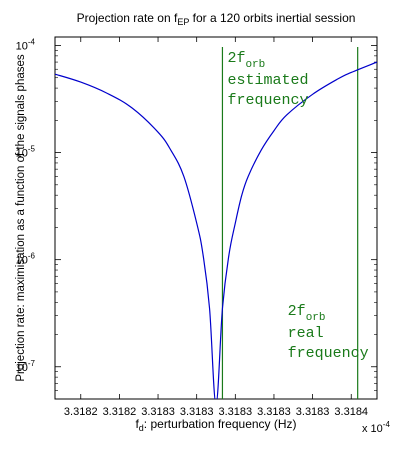  What do you see at coordinates (376, 427) in the screenshot?
I see `x-axis-multiplier: x 10-4` at bounding box center [376, 427].